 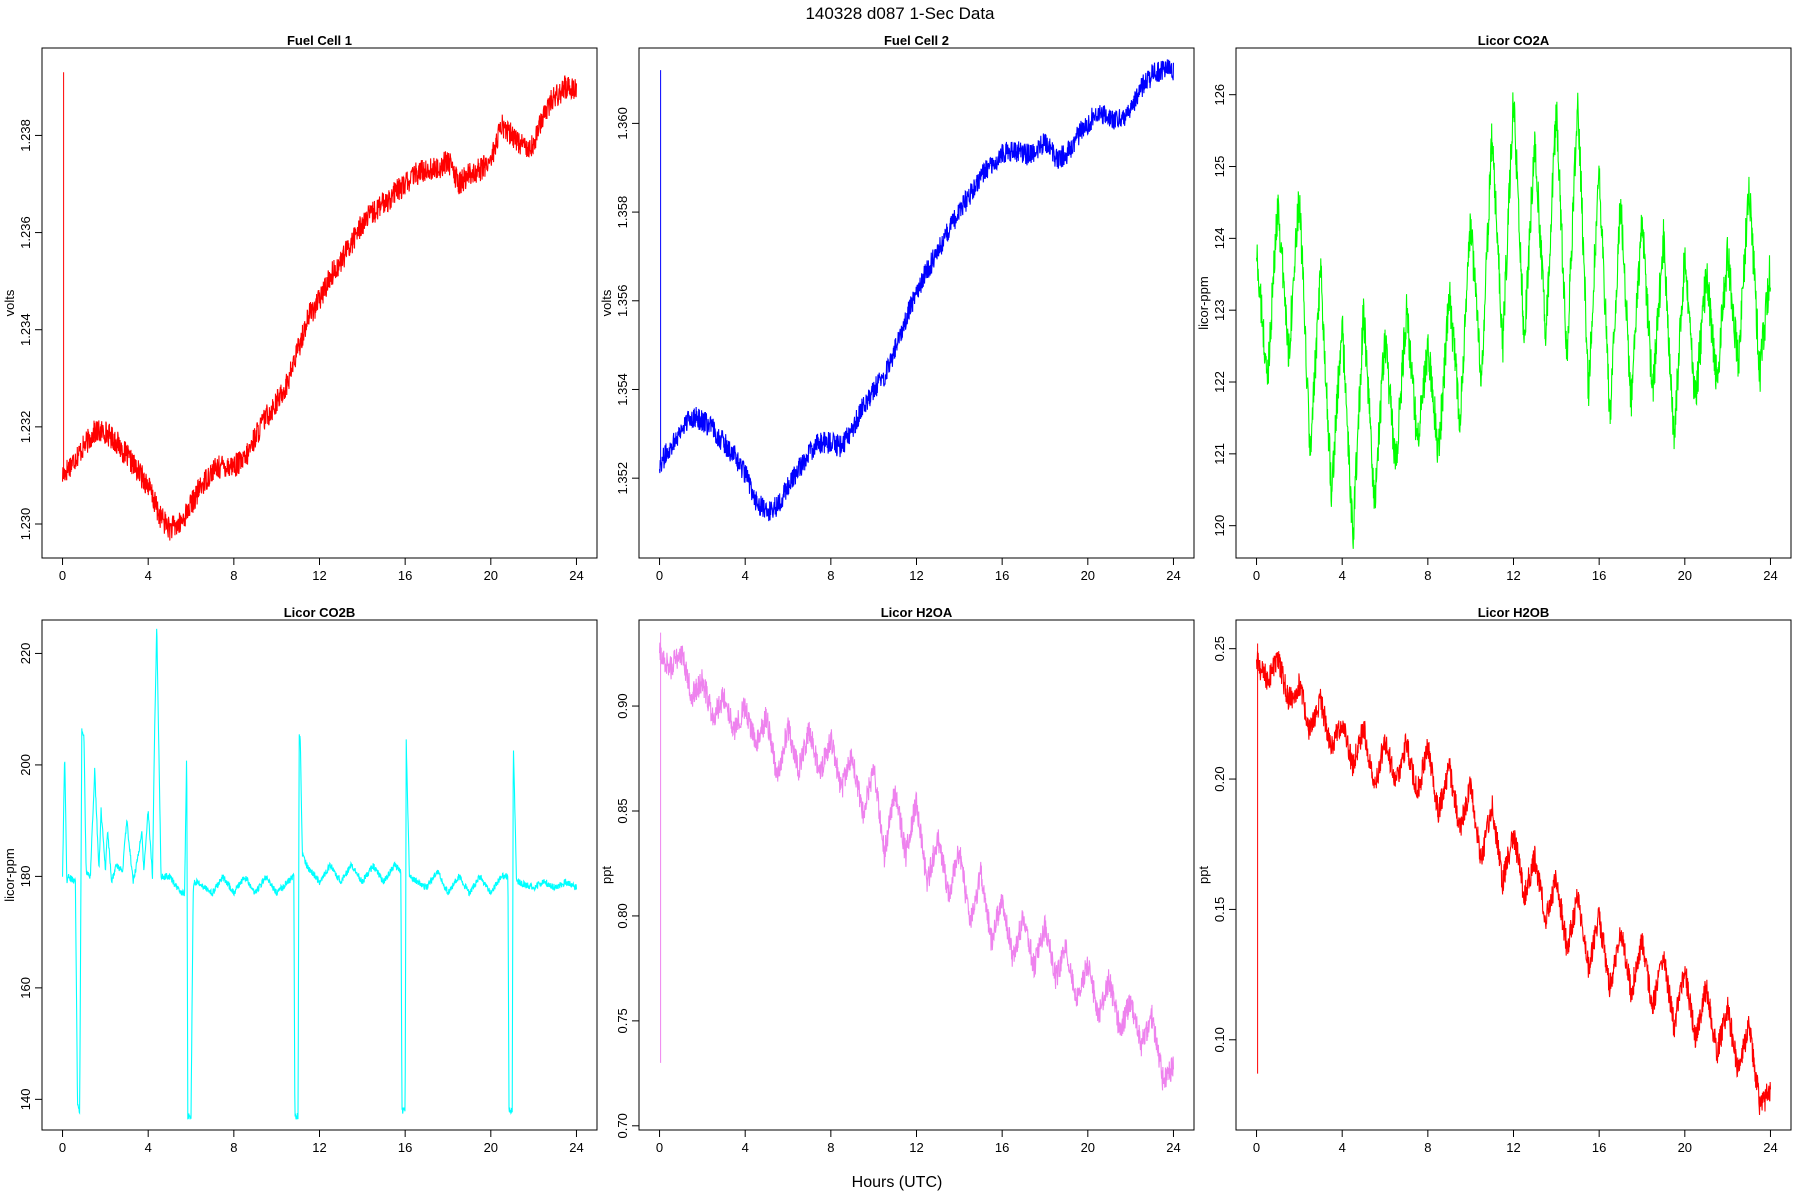 I want to click on licor-h2oa-ytick-label: 0.70, so click(x=622, y=1125).